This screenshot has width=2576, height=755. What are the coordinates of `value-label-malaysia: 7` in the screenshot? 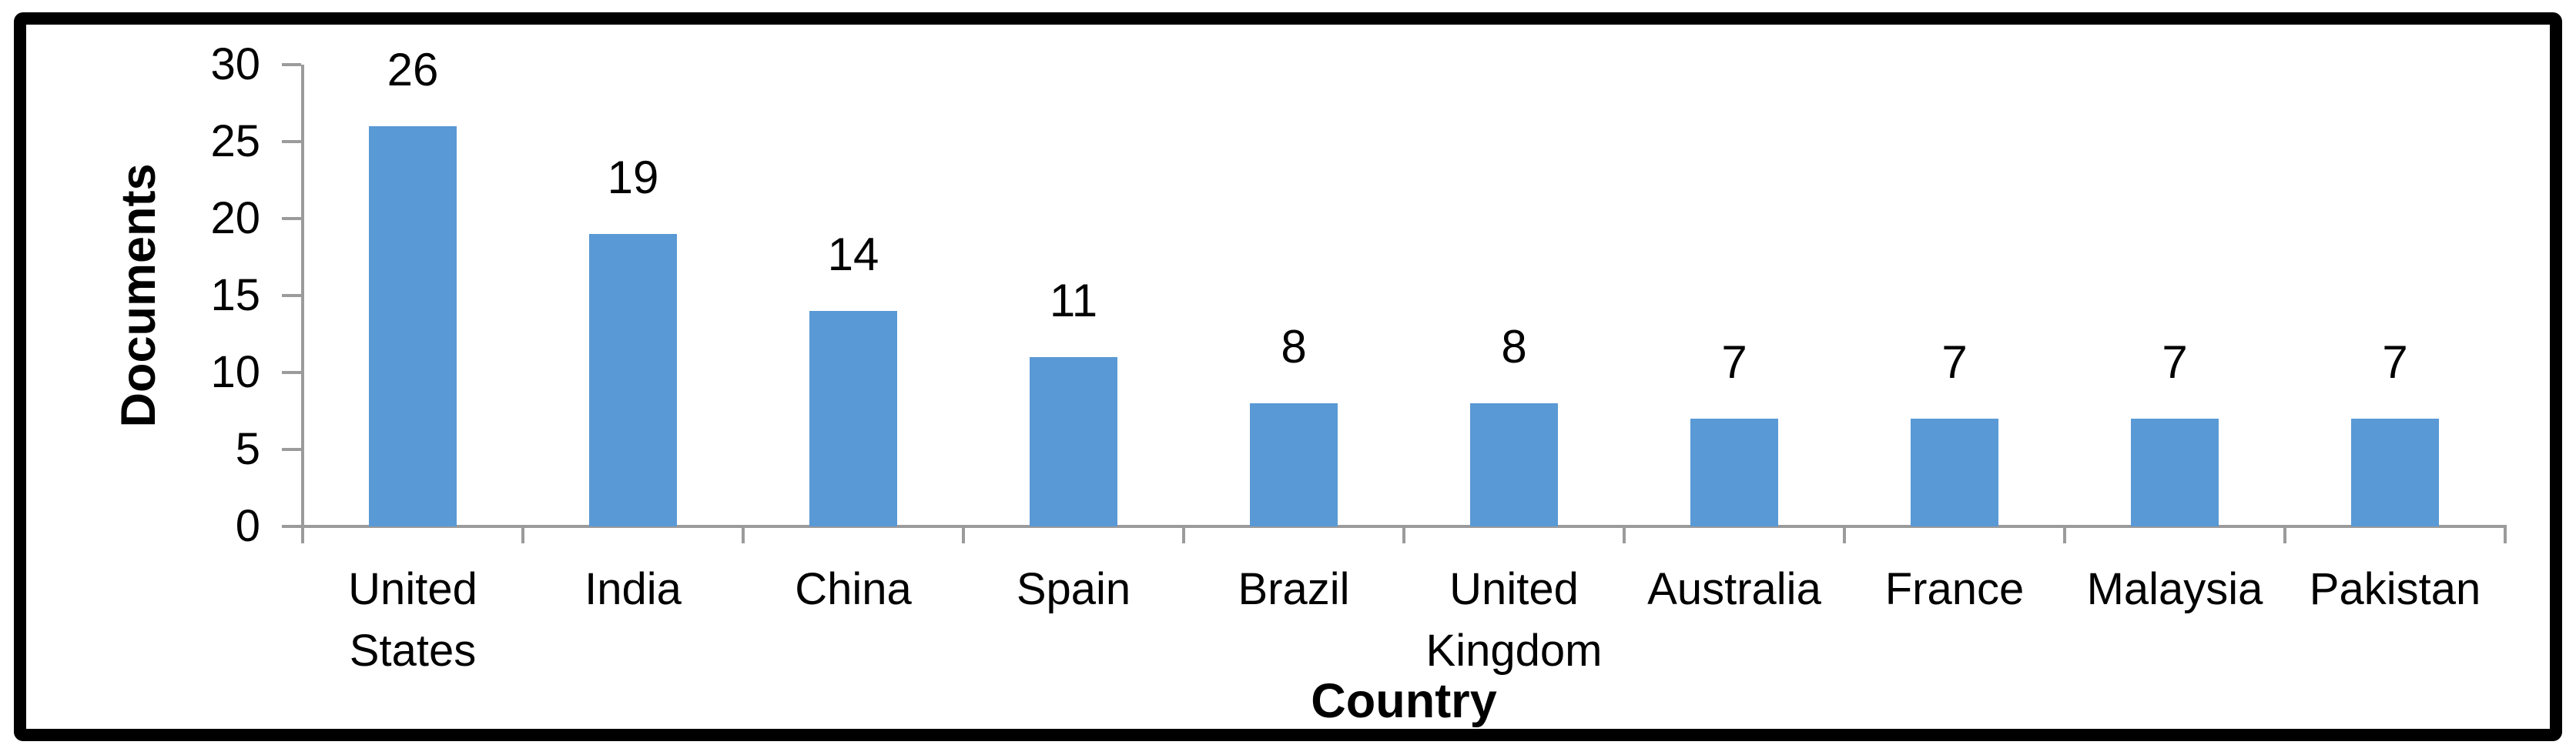 It's located at (2175, 362).